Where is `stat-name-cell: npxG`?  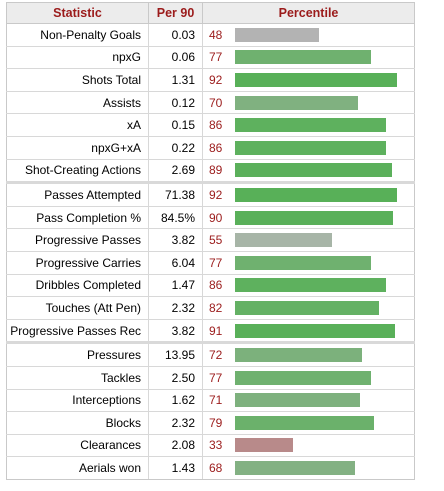 stat-name-cell: npxG is located at coordinates (77, 58).